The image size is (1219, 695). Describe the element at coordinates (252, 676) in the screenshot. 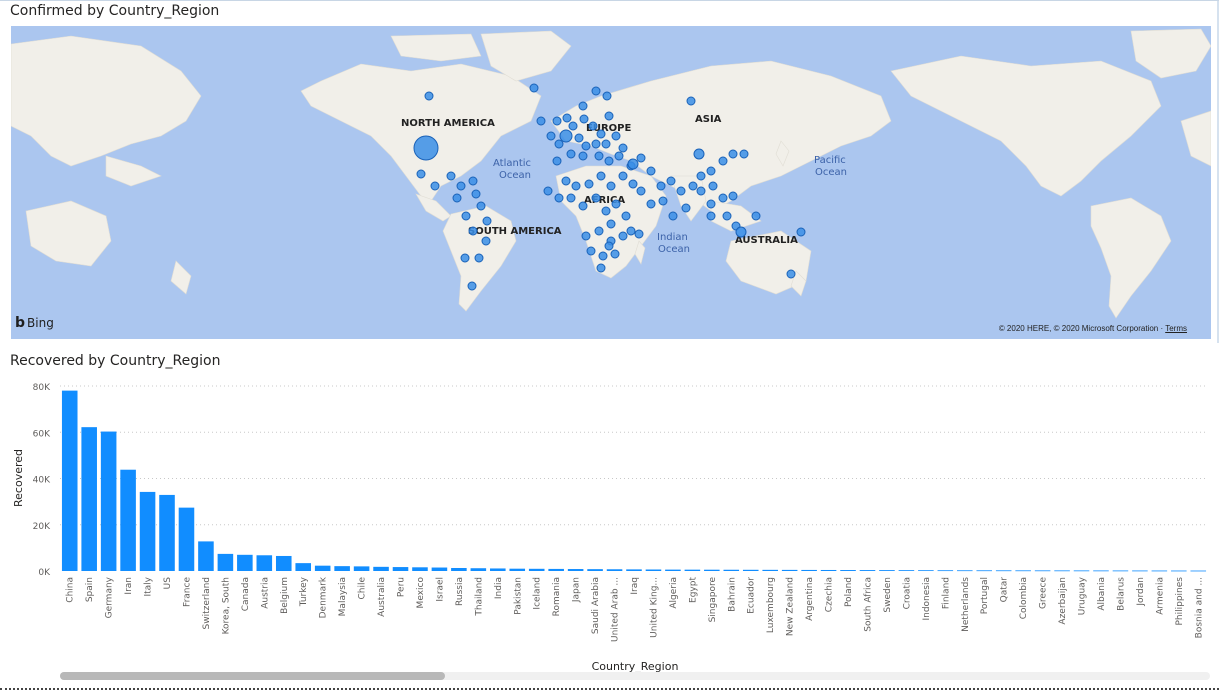

I see `horizontal-scrollbar-thumb` at that location.